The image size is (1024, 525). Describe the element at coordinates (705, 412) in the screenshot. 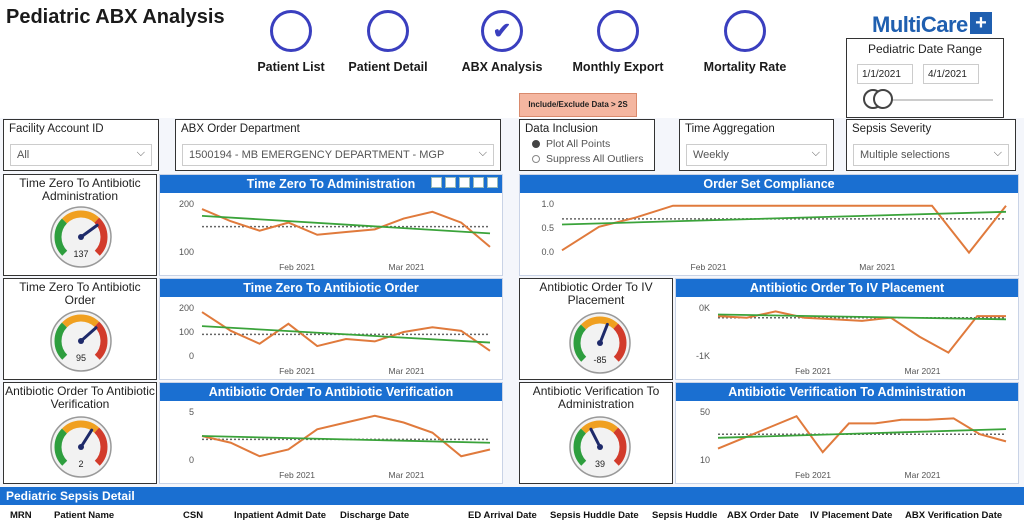

I see `y-tick-label: 50` at that location.